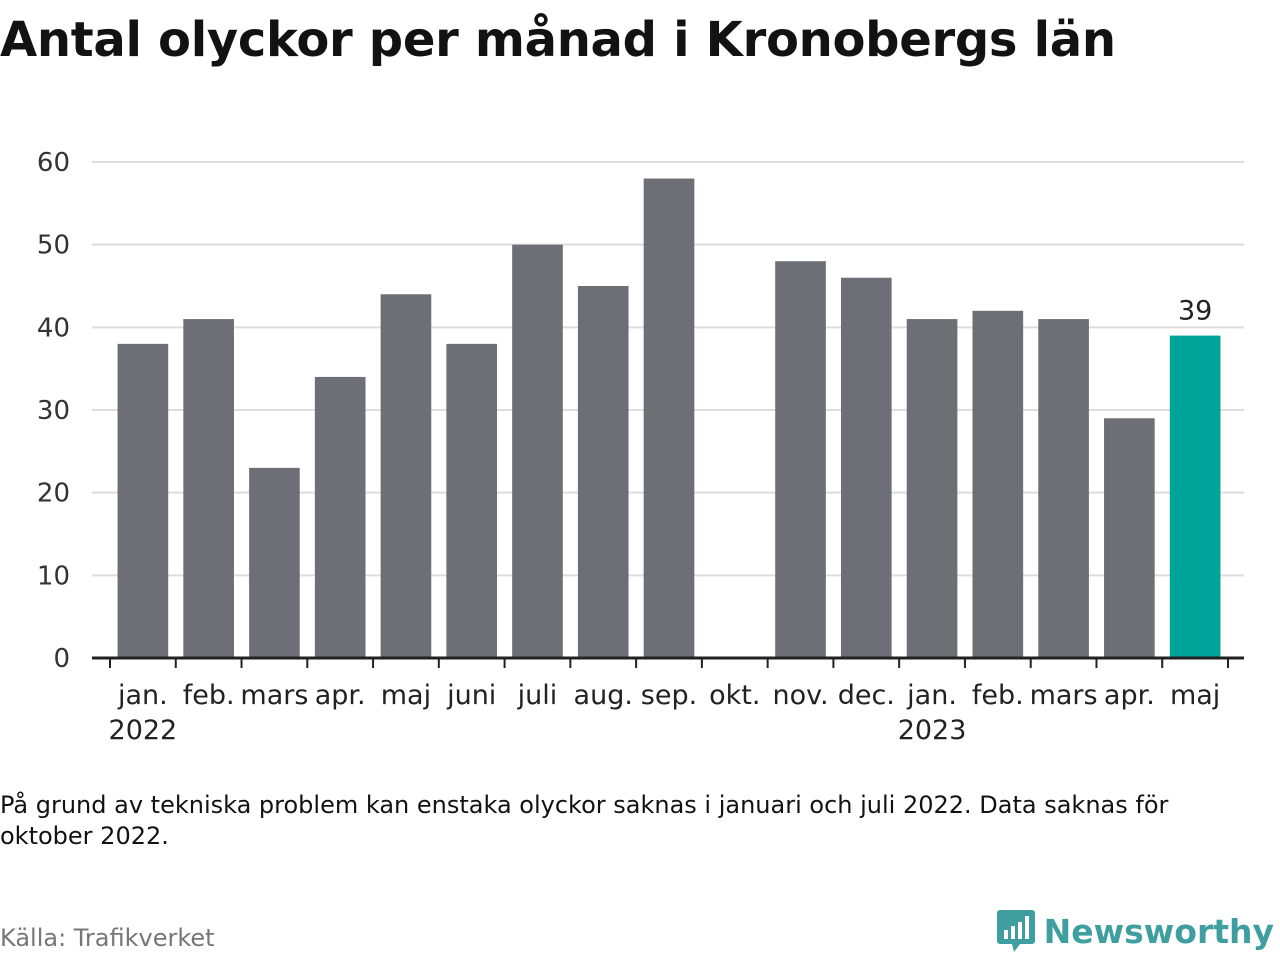  Describe the element at coordinates (932, 730) in the screenshot. I see `x-year-label: 2023` at that location.